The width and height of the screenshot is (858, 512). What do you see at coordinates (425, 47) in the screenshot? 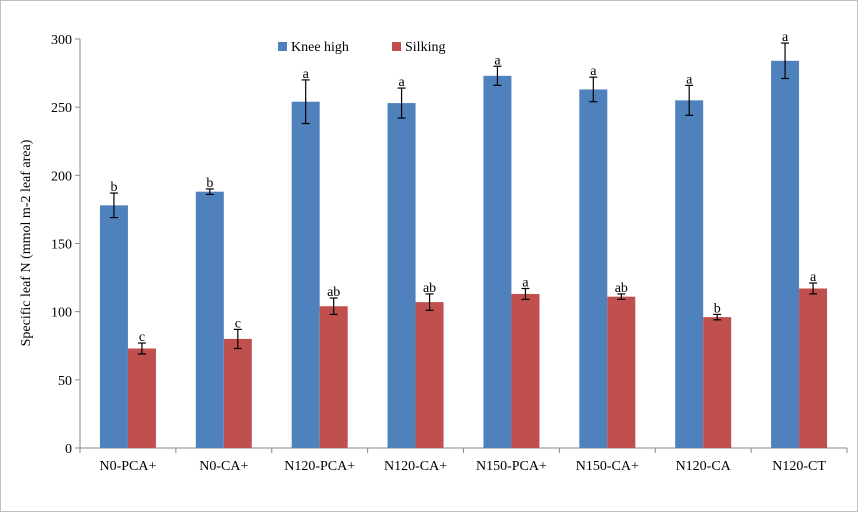
I see `legend-label: Silking` at bounding box center [425, 47].